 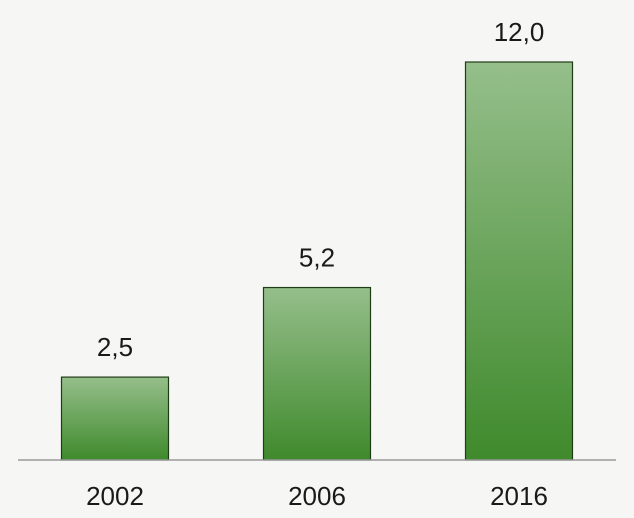 What do you see at coordinates (115, 347) in the screenshot?
I see `value-label: 2,5` at bounding box center [115, 347].